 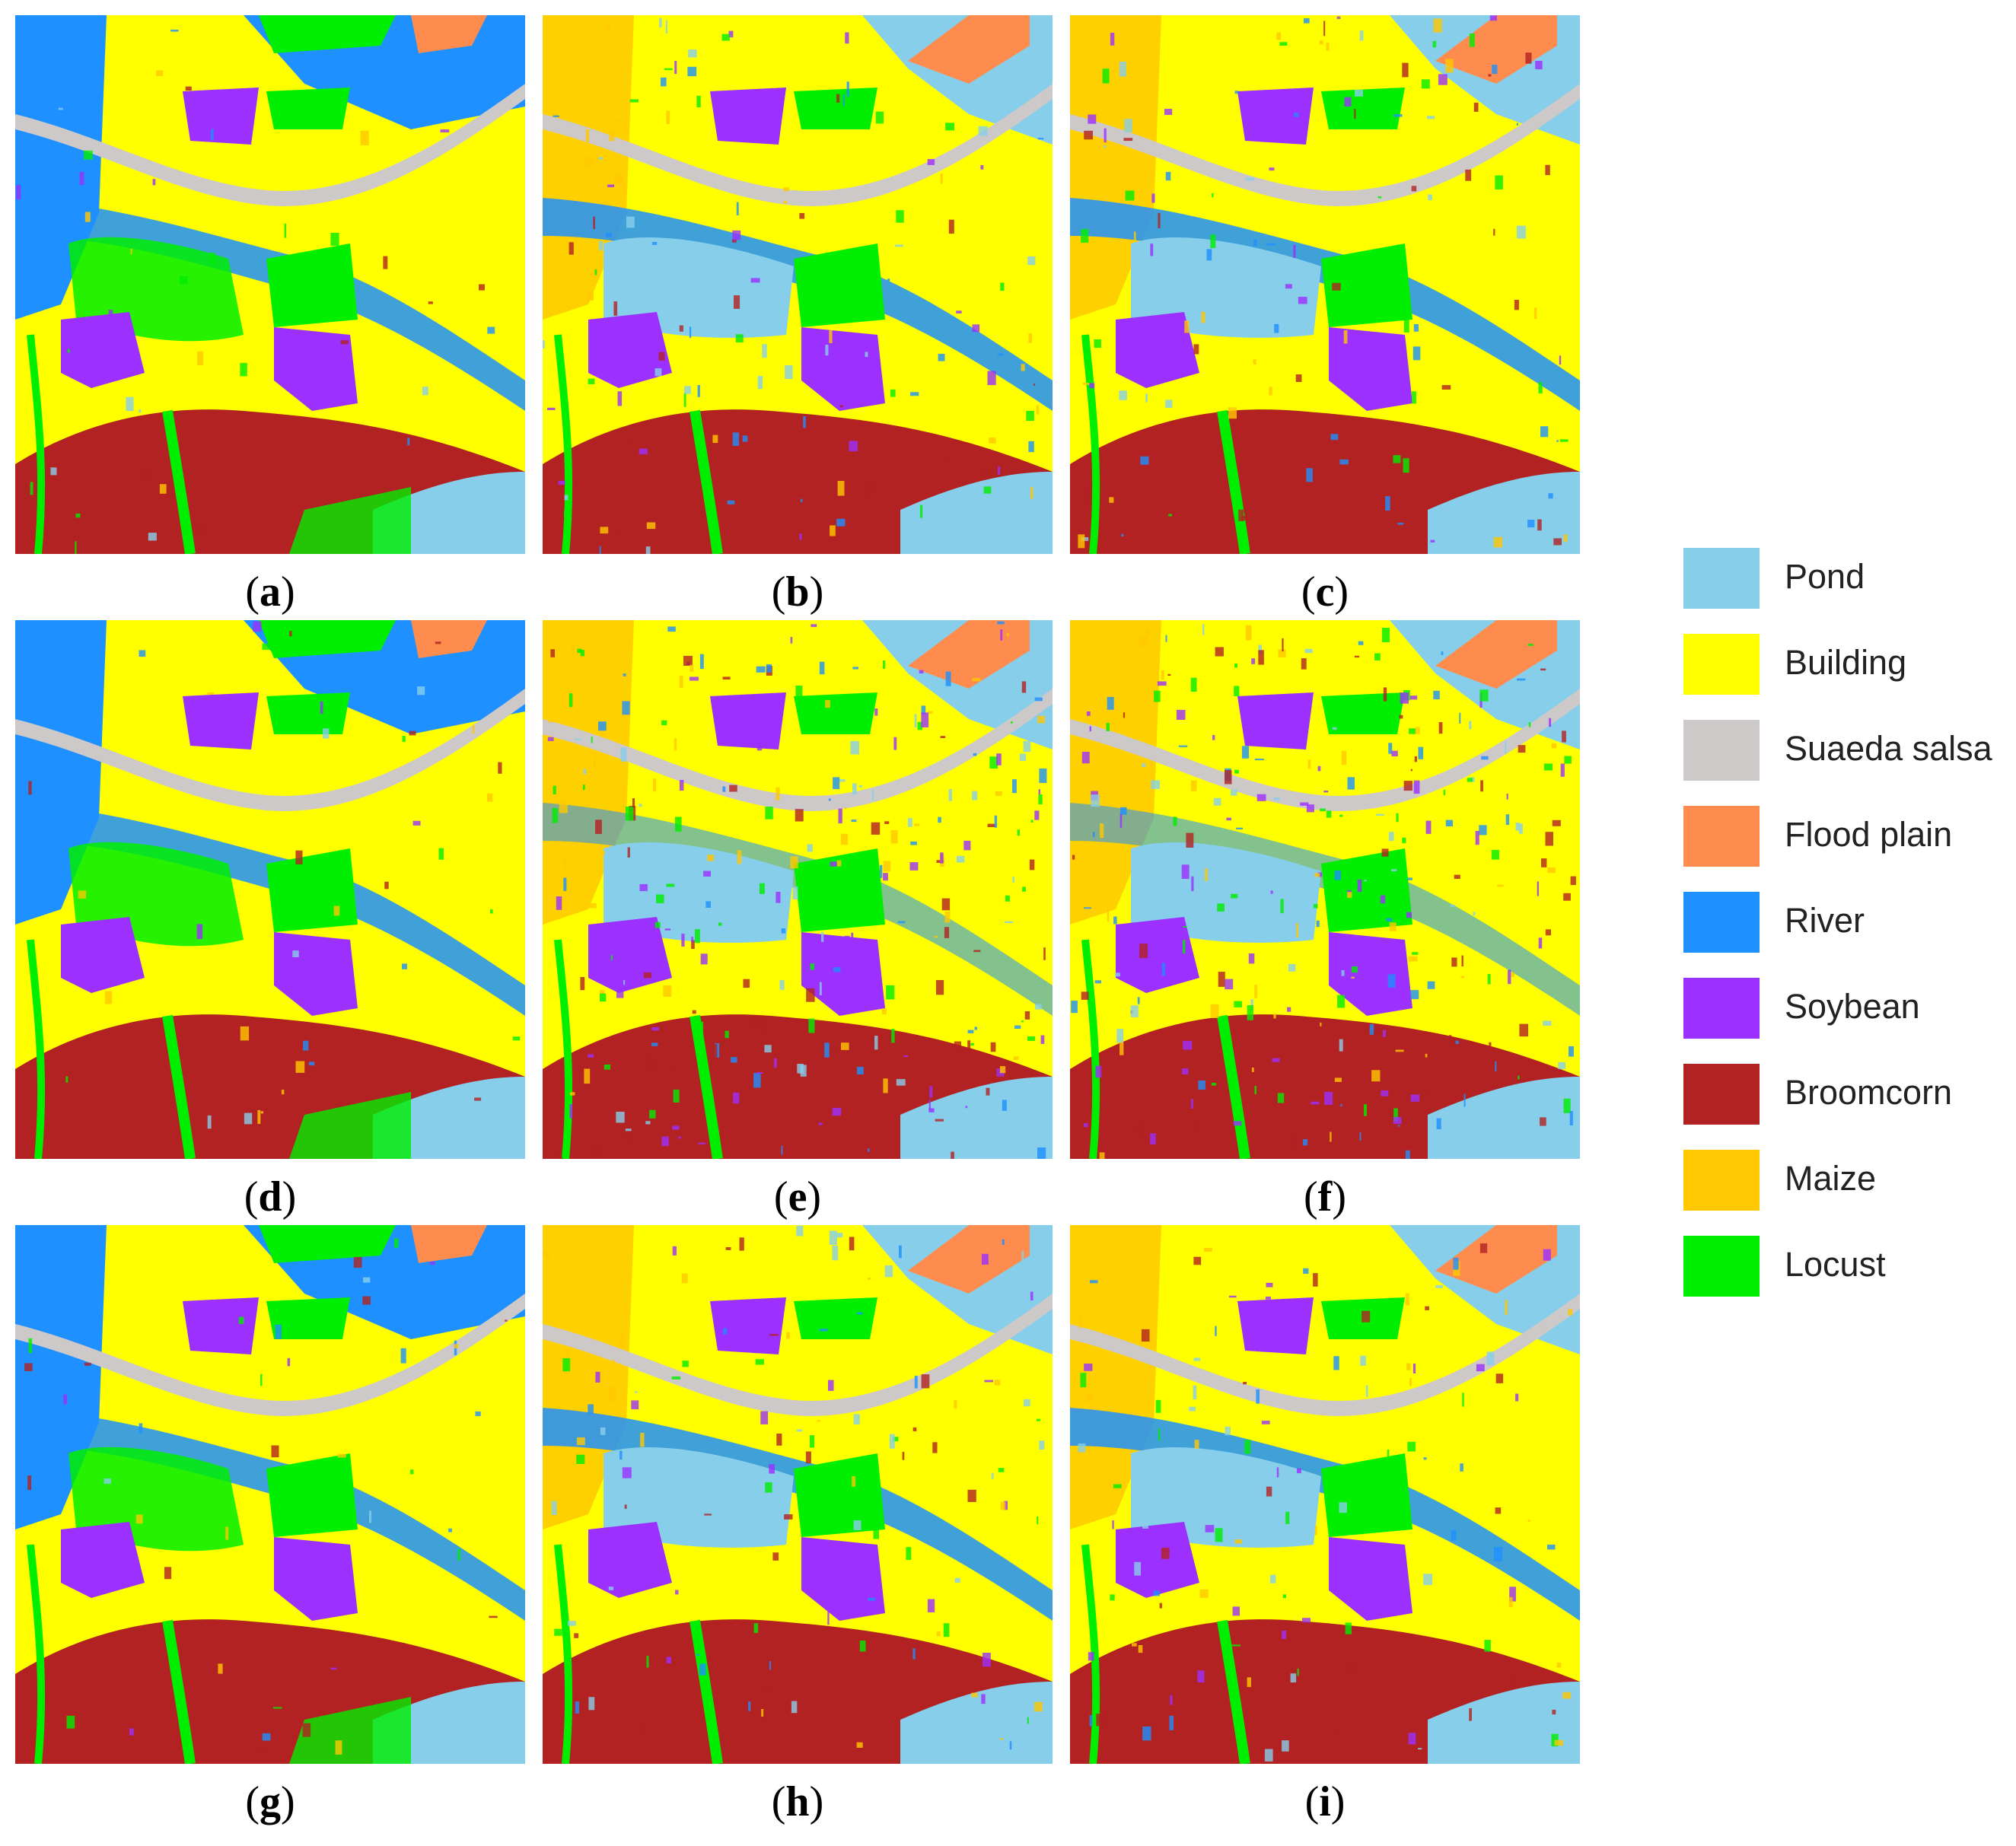 What do you see at coordinates (327, 639) in the screenshot?
I see `locust-region-top` at bounding box center [327, 639].